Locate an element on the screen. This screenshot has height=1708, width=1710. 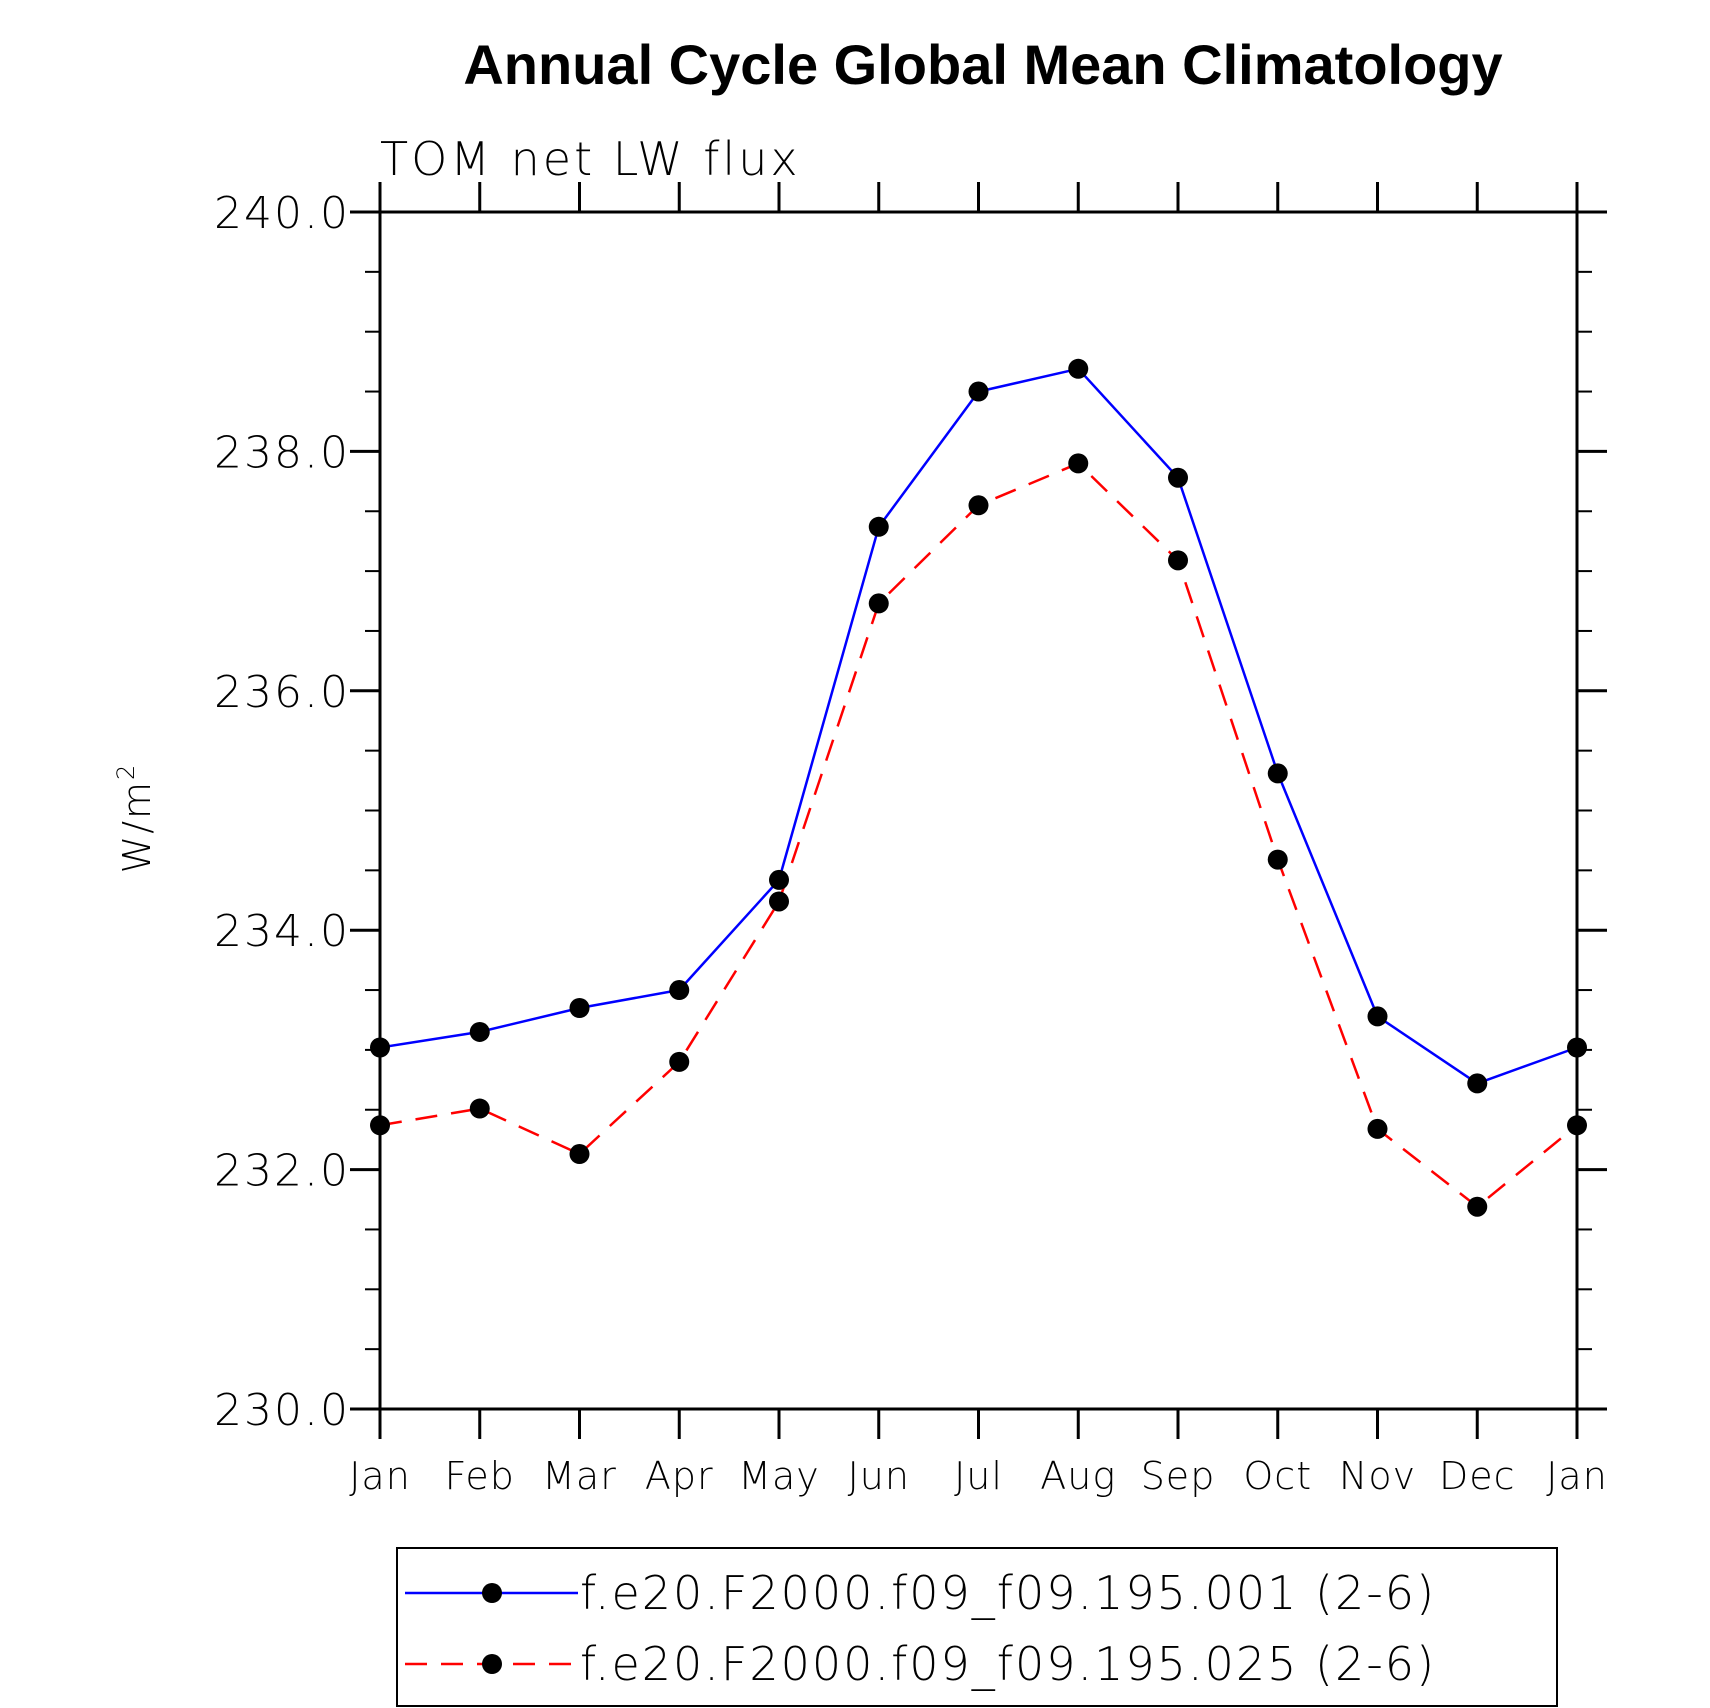
chart-subtitle: TOM net LW flux is located at coordinates (590, 159).